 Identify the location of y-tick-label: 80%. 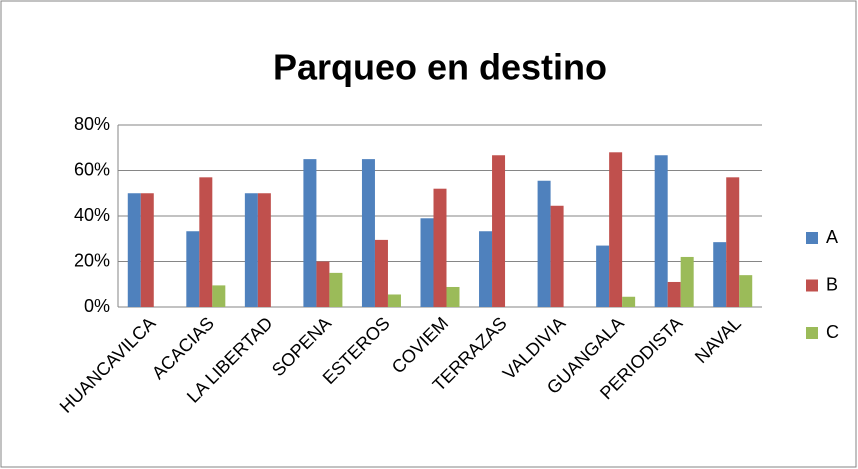
(92, 124).